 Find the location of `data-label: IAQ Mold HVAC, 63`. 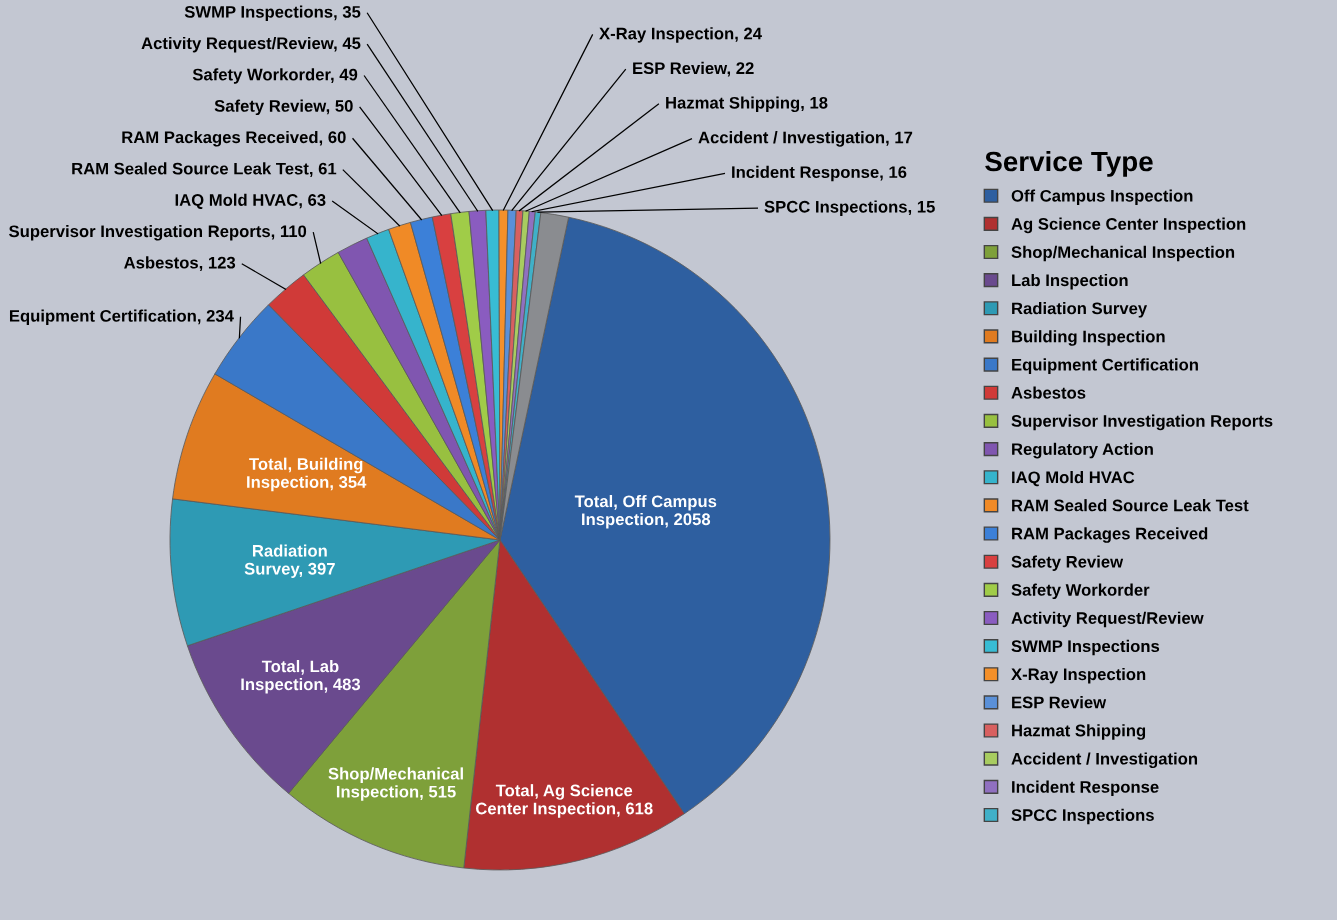

data-label: IAQ Mold HVAC, 63 is located at coordinates (250, 201).